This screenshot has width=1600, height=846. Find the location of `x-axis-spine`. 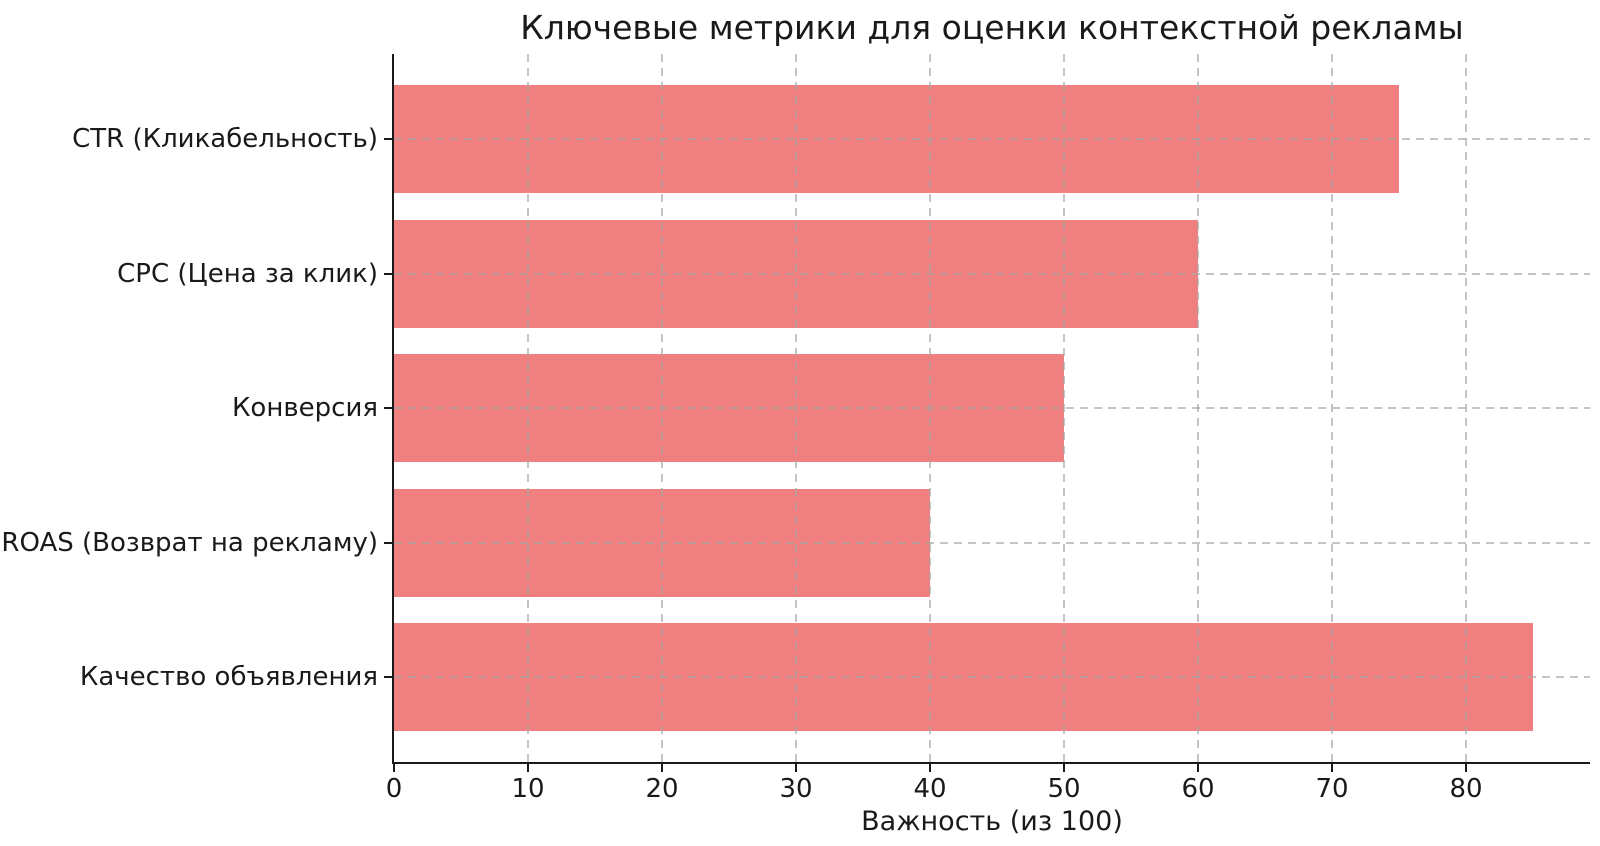

x-axis-spine is located at coordinates (991, 763).